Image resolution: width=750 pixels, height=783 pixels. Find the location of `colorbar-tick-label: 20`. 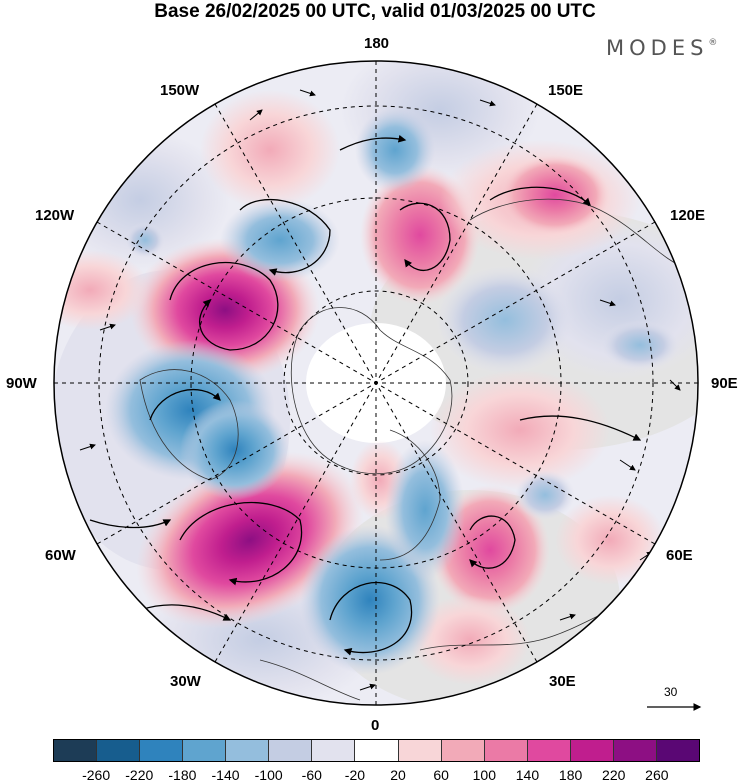

colorbar-tick-label: 20 is located at coordinates (398, 775).